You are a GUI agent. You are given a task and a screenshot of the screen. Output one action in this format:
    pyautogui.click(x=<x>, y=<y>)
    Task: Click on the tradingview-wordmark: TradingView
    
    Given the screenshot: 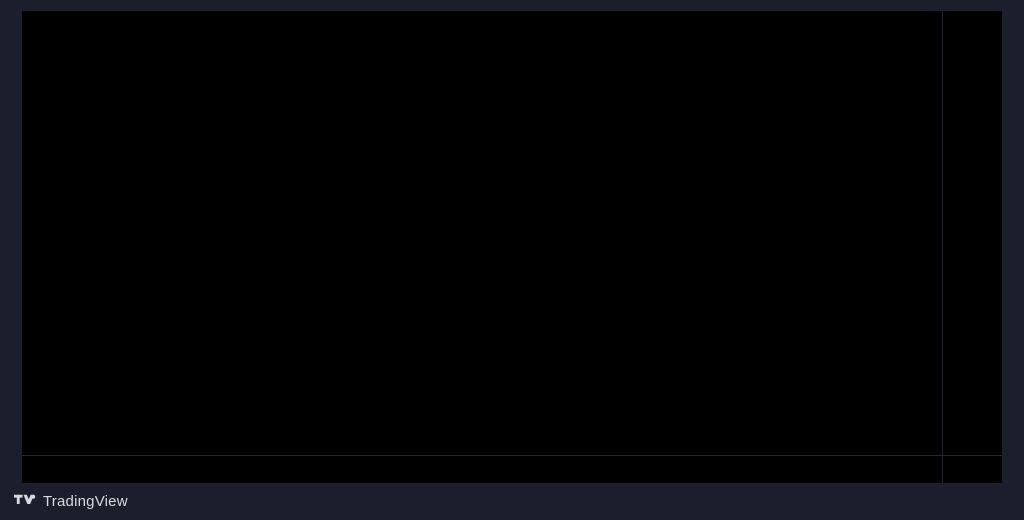 What is the action you would take?
    pyautogui.click(x=85, y=501)
    